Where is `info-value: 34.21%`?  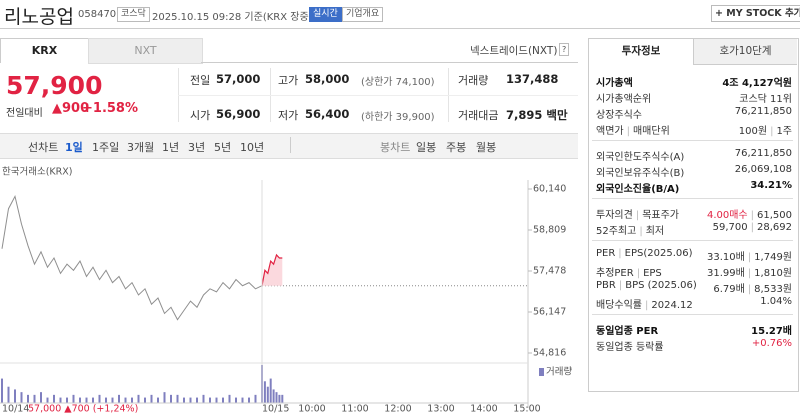 info-value: 34.21% is located at coordinates (771, 185).